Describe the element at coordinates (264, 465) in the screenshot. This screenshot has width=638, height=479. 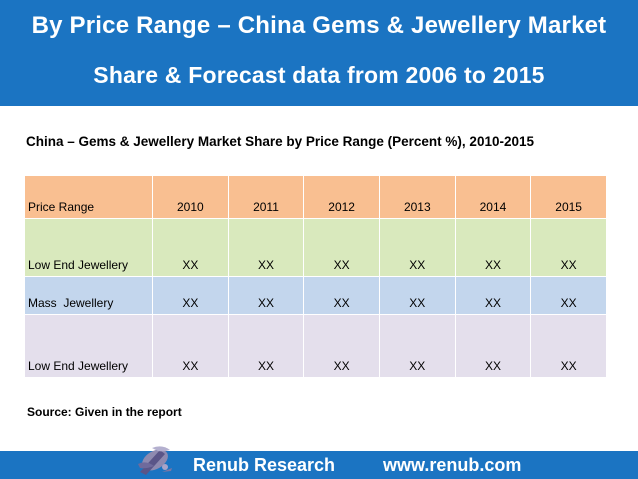
I see `company-name: Renub Research` at that location.